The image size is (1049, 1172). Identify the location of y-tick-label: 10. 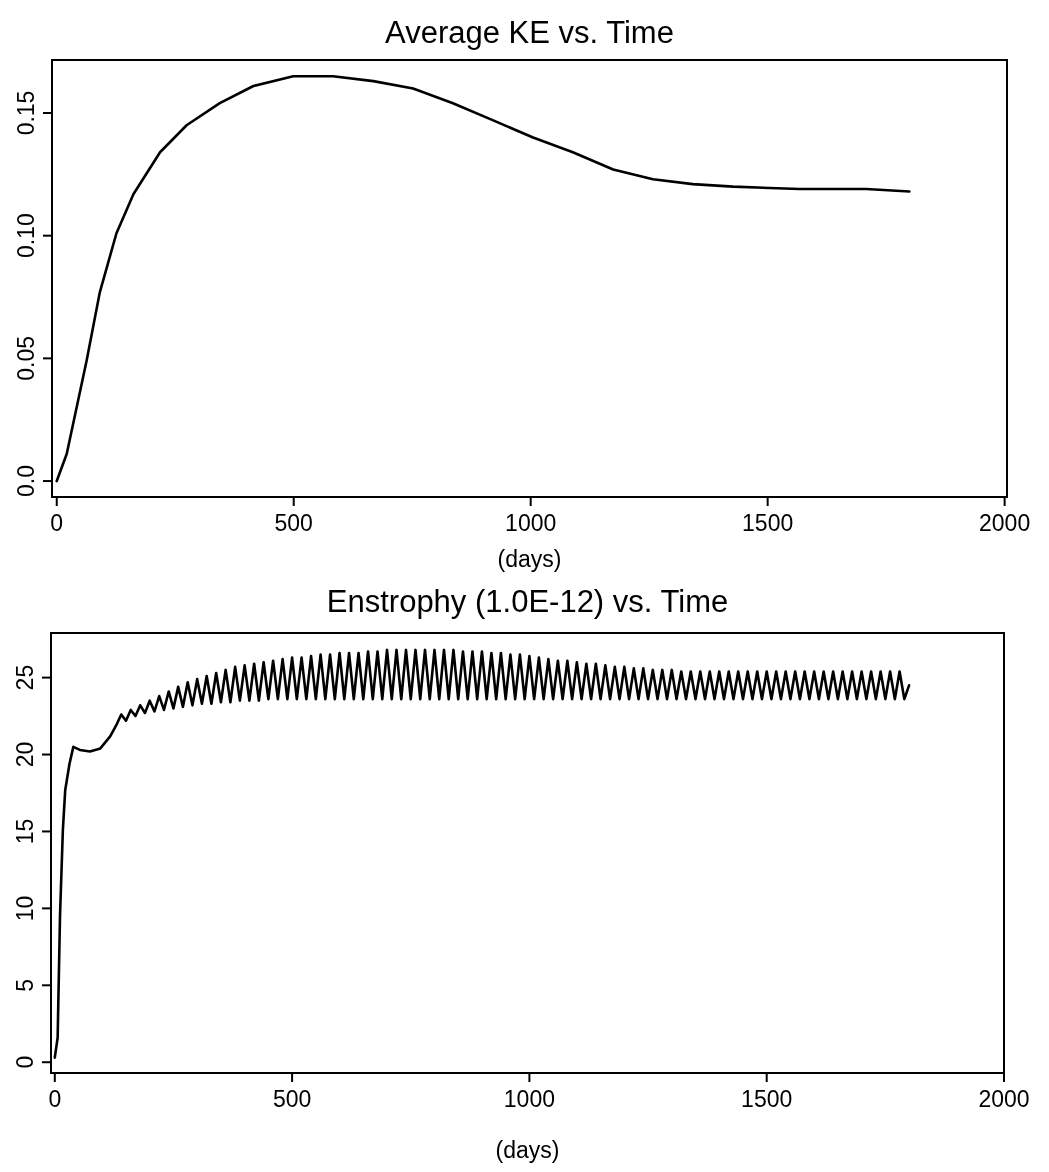
(25, 908).